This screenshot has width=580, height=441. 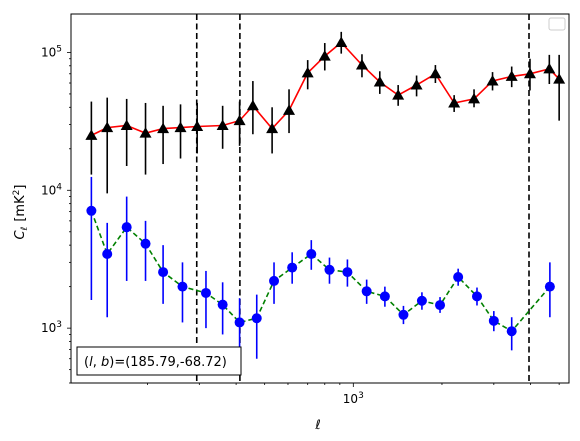 I want to click on y-axis-label-sub: ℓ, so click(x=25, y=229).